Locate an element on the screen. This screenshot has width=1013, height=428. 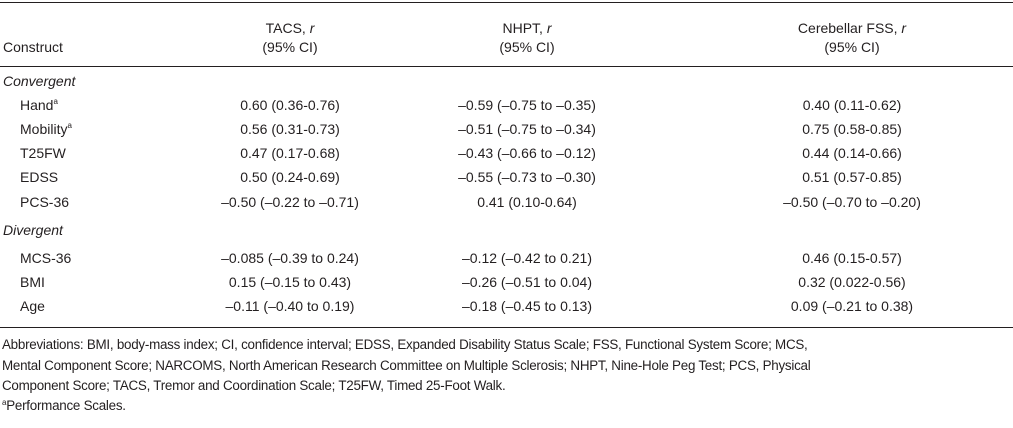
cell-nhpt: –0.55 (–0.73 to –0.30) is located at coordinates (527, 177).